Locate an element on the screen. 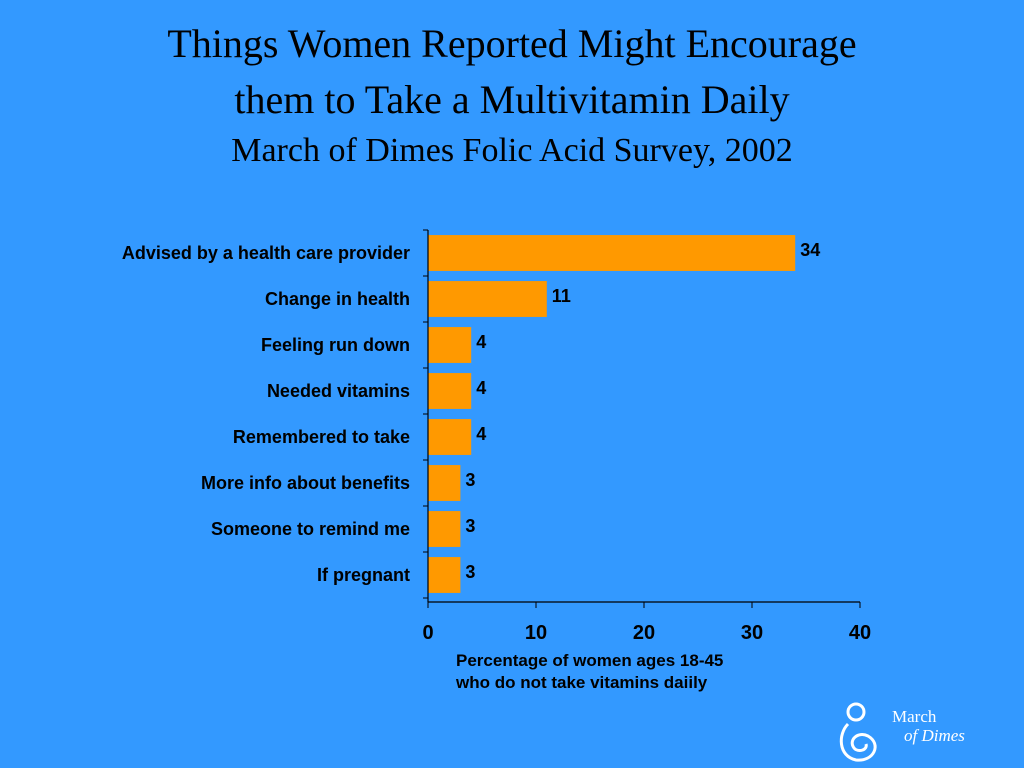 The width and height of the screenshot is (1024, 768). march-of-dimes-logo is located at coordinates (858, 732).